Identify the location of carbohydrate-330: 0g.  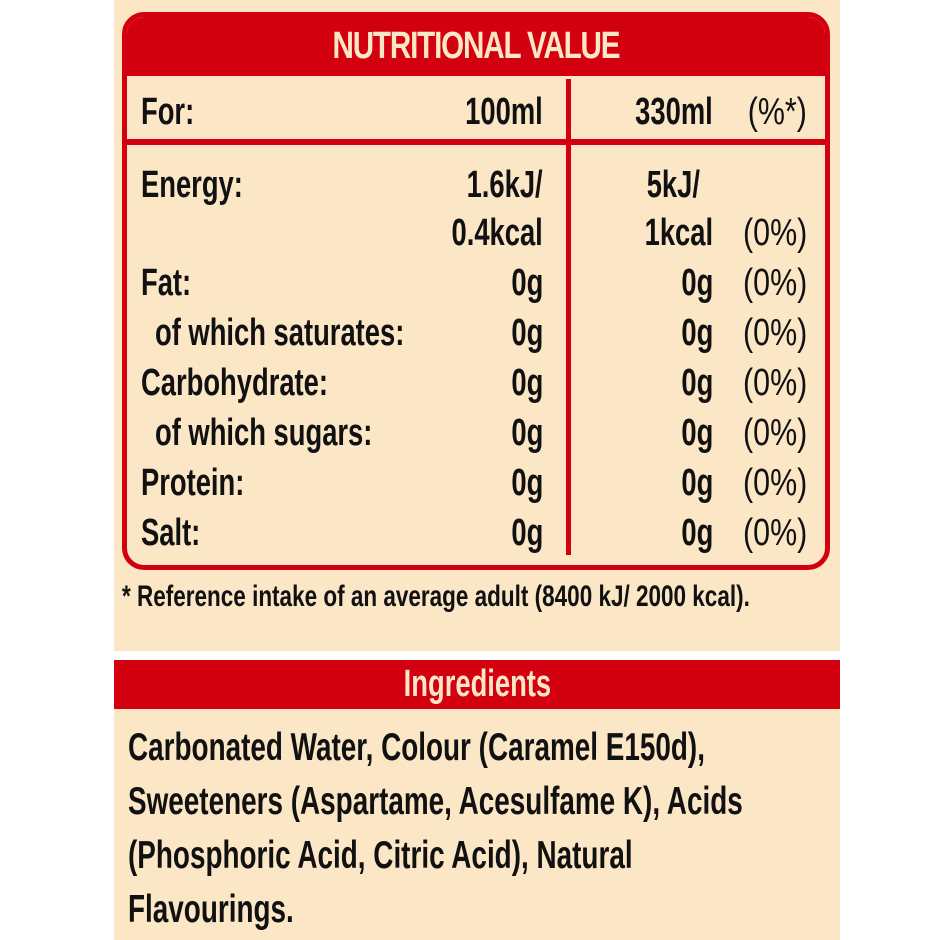
(697, 383).